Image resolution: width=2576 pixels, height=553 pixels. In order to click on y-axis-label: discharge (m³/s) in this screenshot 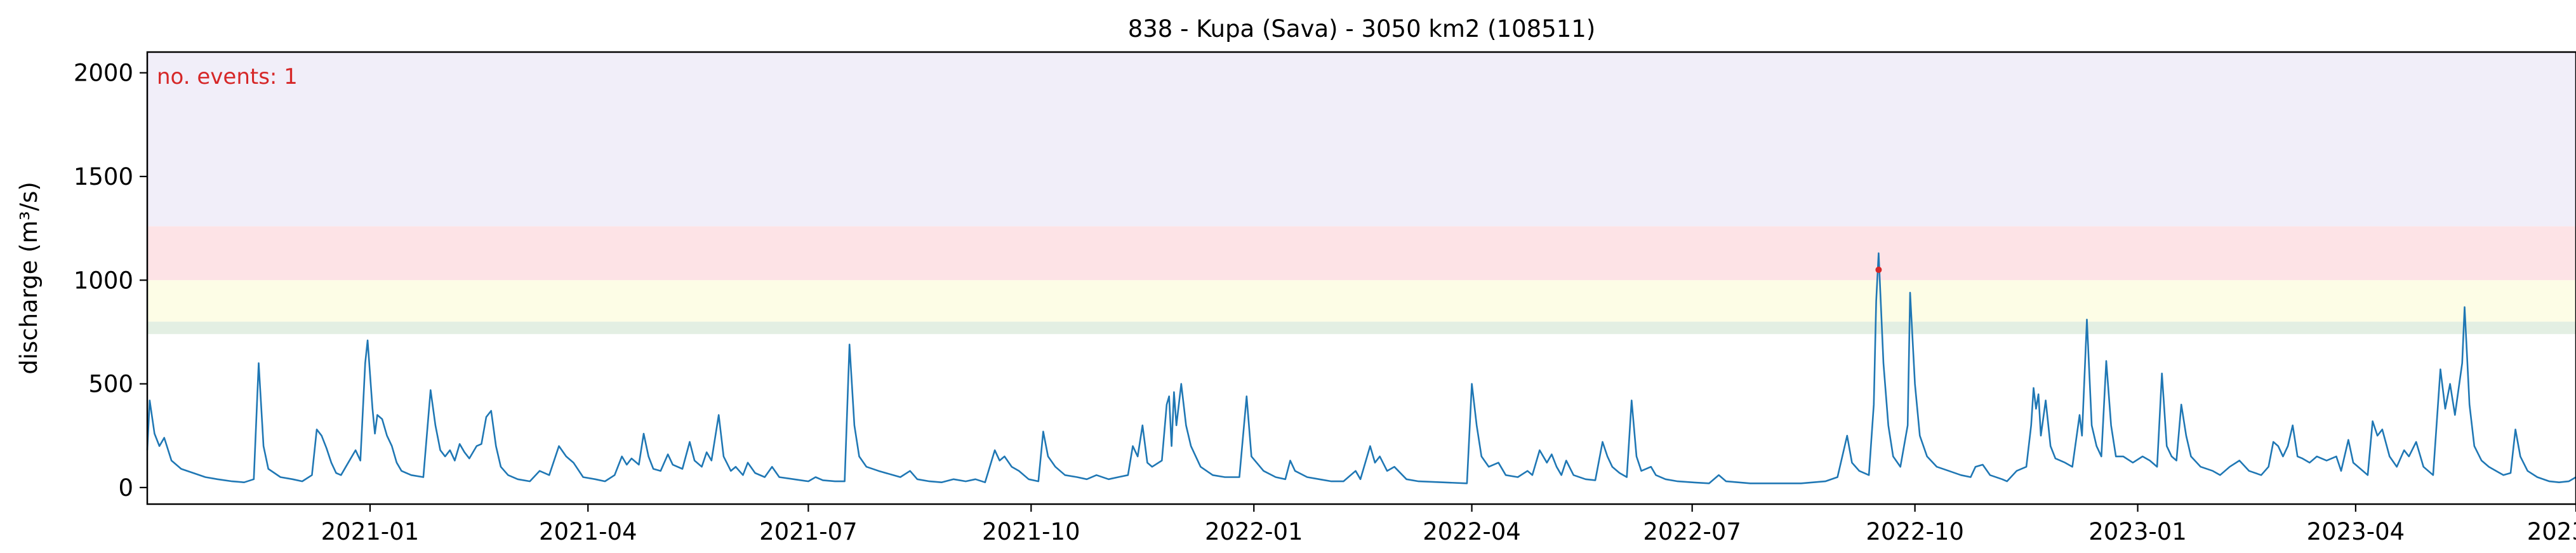, I will do `click(29, 278)`.